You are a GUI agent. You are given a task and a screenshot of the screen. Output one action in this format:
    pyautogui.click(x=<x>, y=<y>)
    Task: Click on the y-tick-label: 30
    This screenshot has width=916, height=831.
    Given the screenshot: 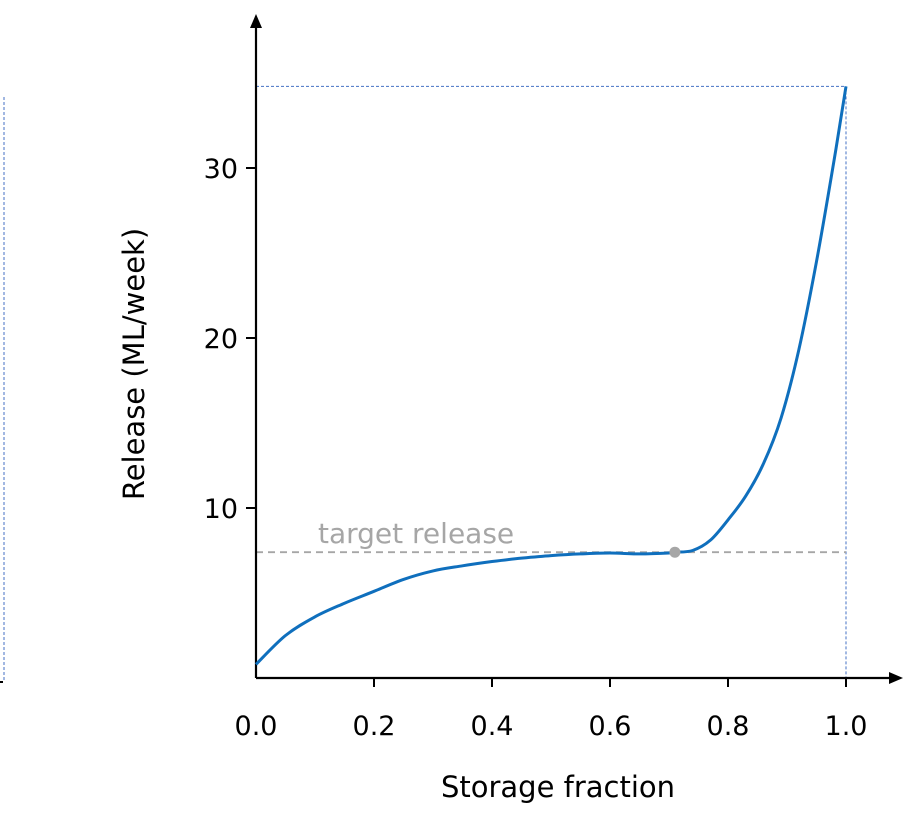 What is the action you would take?
    pyautogui.click(x=221, y=169)
    